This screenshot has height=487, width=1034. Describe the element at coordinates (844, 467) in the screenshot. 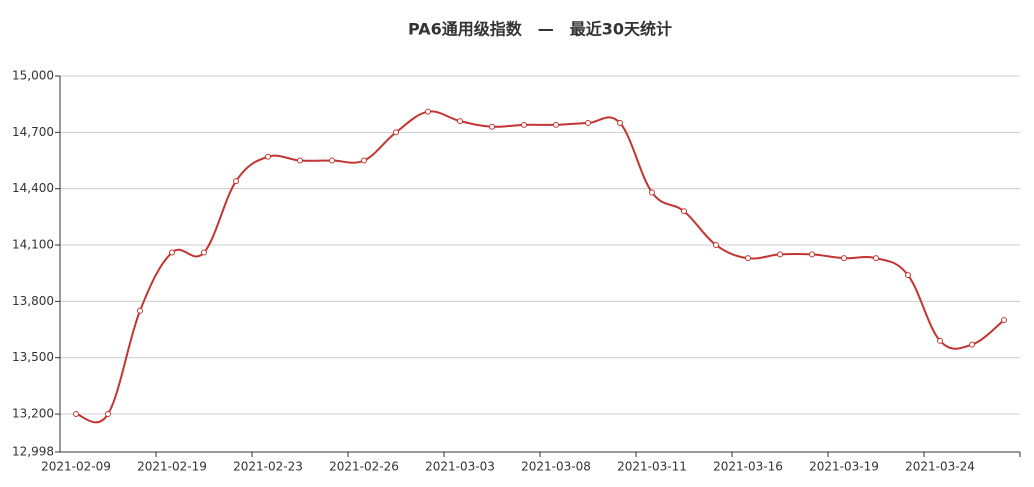

I see `x-tick-label: 2021-03-19` at that location.